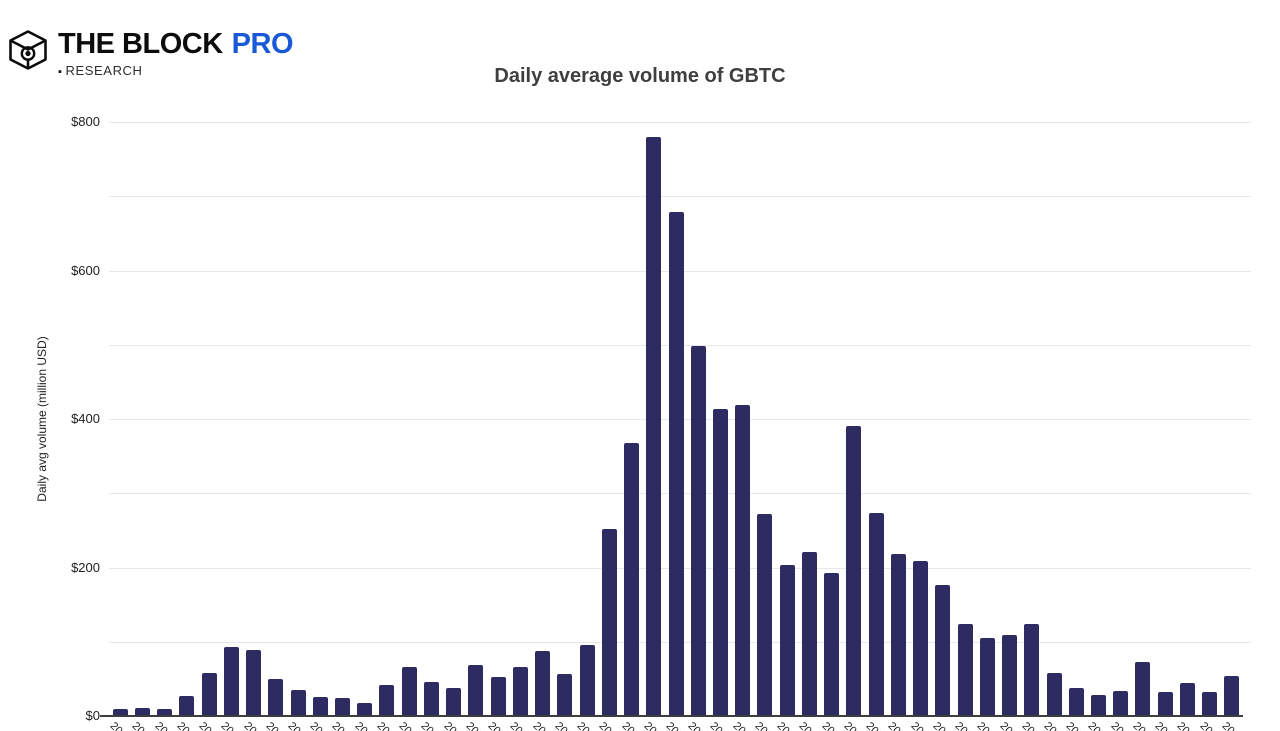 The width and height of the screenshot is (1280, 731). What do you see at coordinates (85, 418) in the screenshot?
I see `y-tick-label: $400` at bounding box center [85, 418].